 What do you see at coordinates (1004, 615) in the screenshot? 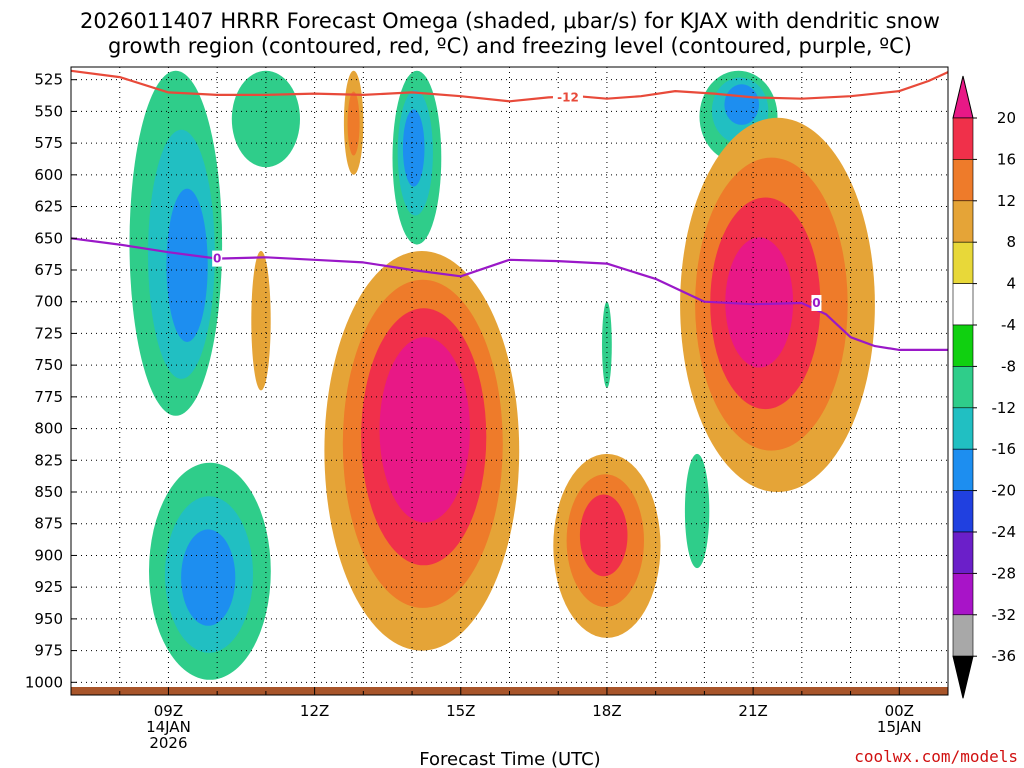
I see `colorbar-label: -32` at bounding box center [1004, 615].